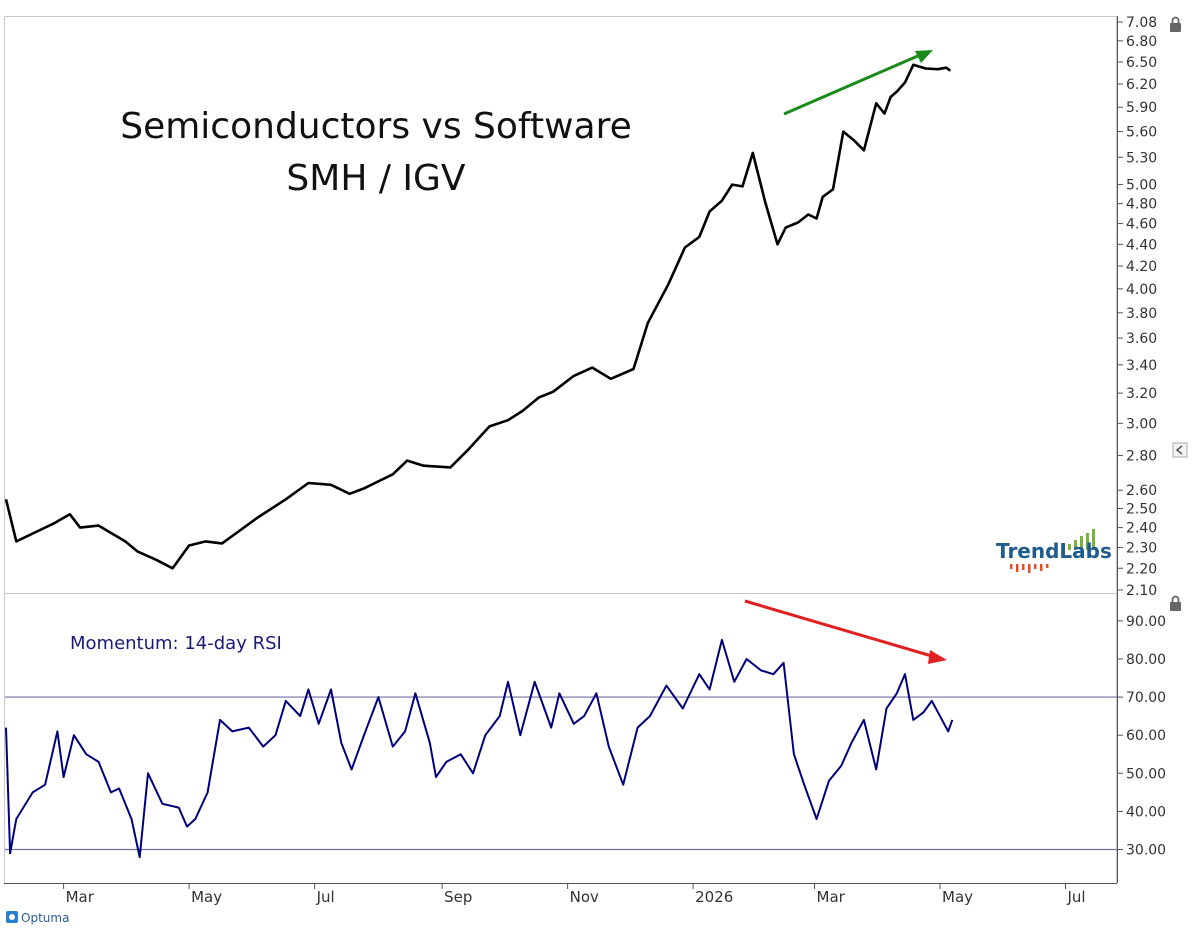 The image size is (1200, 930). What do you see at coordinates (1141, 108) in the screenshot?
I see `price-tick-label: 5.90` at bounding box center [1141, 108].